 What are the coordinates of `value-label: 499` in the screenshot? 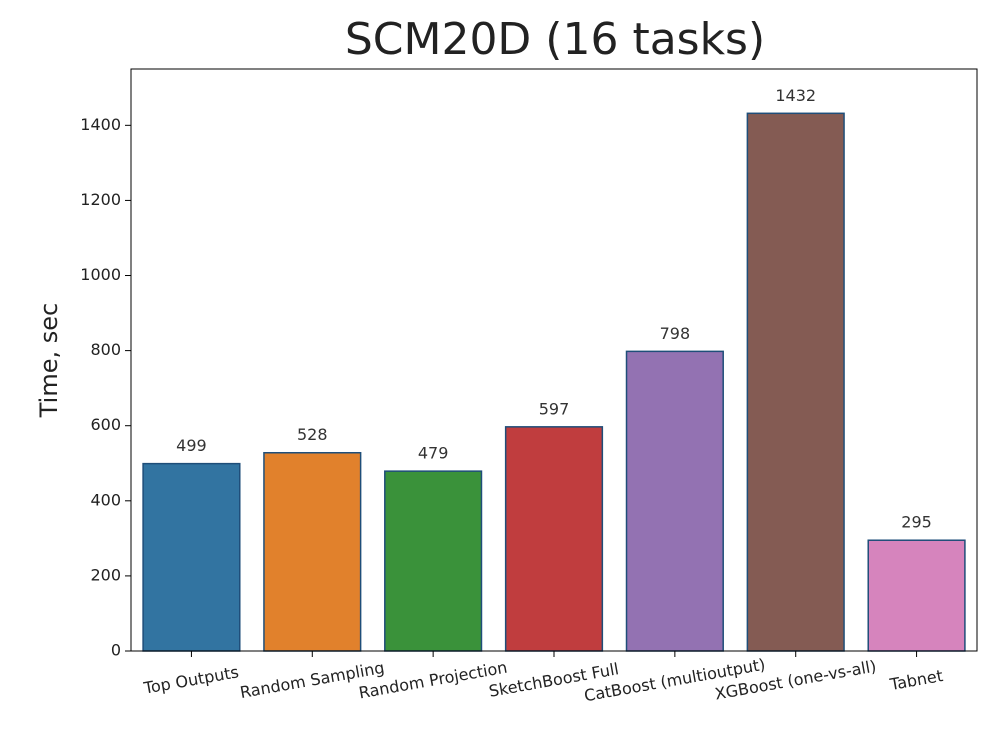 It's located at (191, 445).